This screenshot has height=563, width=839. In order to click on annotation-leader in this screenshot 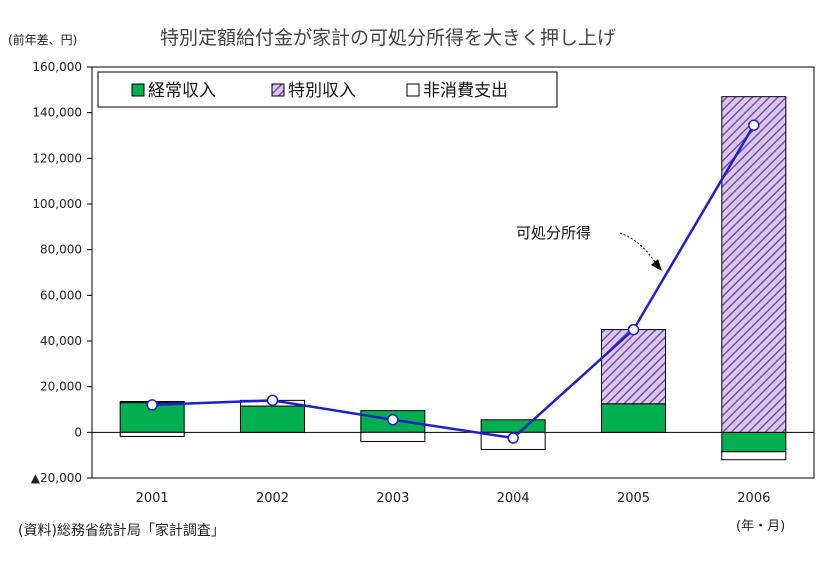, I will do `click(637, 247)`.